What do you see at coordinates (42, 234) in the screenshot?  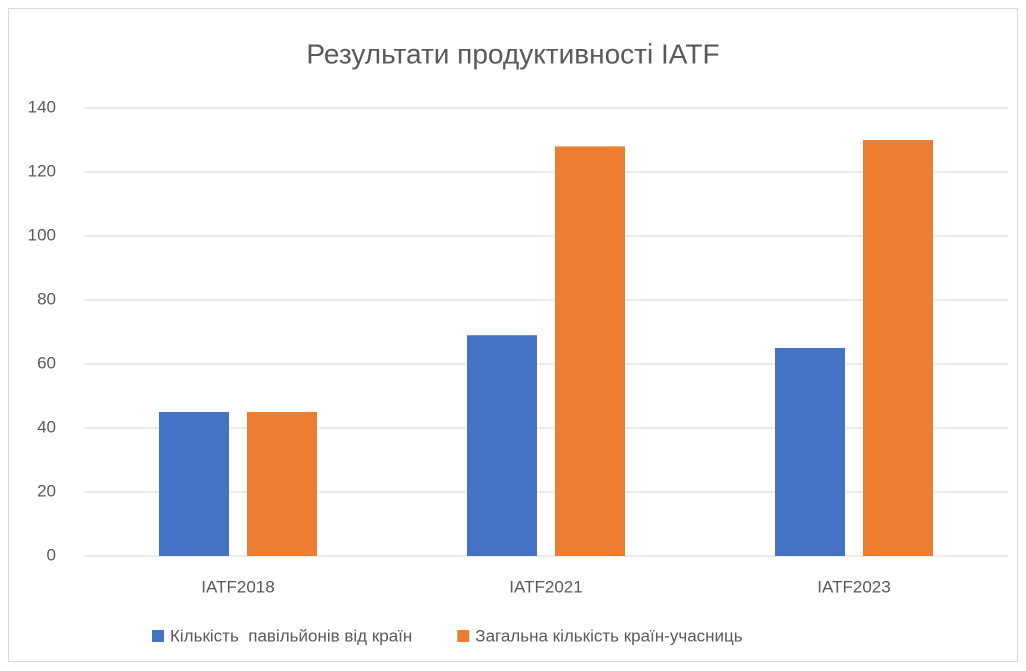 I see `y-tick-label: 100` at bounding box center [42, 234].